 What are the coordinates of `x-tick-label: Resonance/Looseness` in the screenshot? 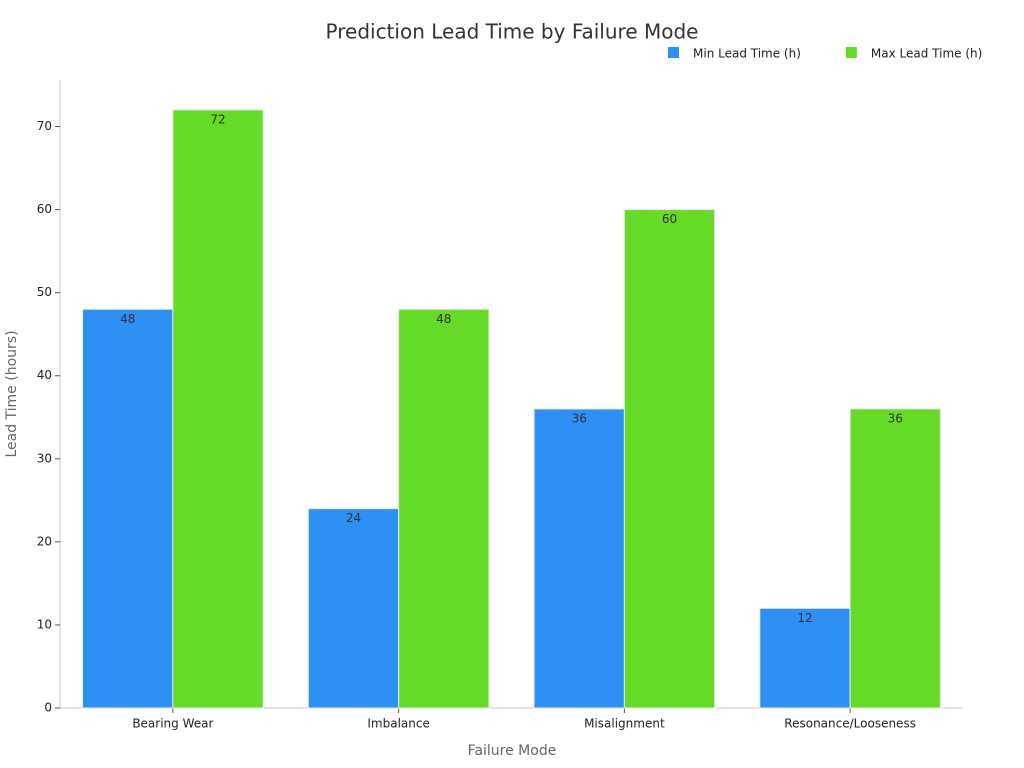 It's located at (850, 724).